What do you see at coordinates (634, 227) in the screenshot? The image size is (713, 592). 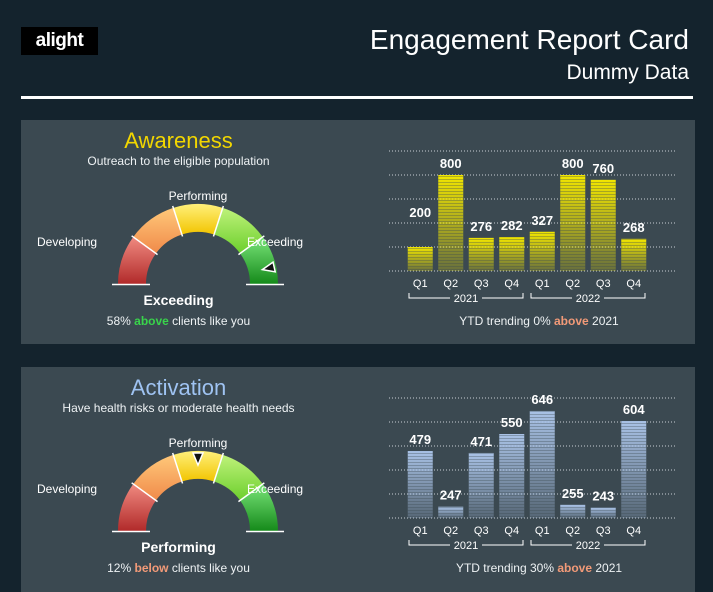 I see `bar-value-label: 268` at bounding box center [634, 227].